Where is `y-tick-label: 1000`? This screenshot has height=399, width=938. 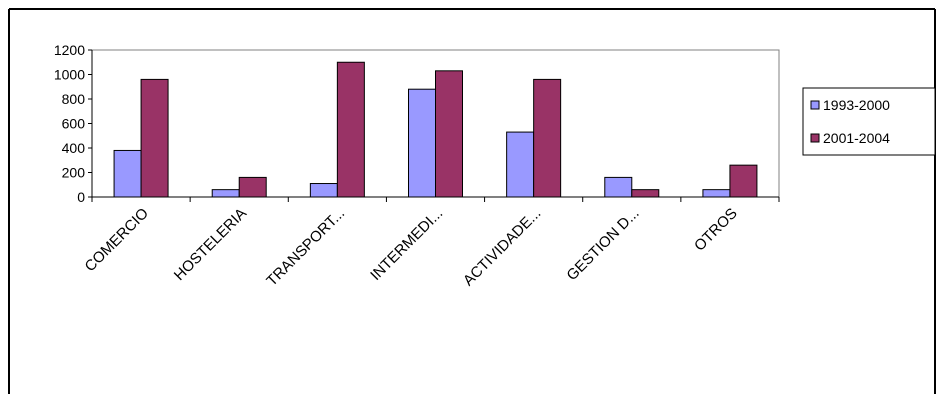 y-tick-label: 1000 is located at coordinates (69, 75).